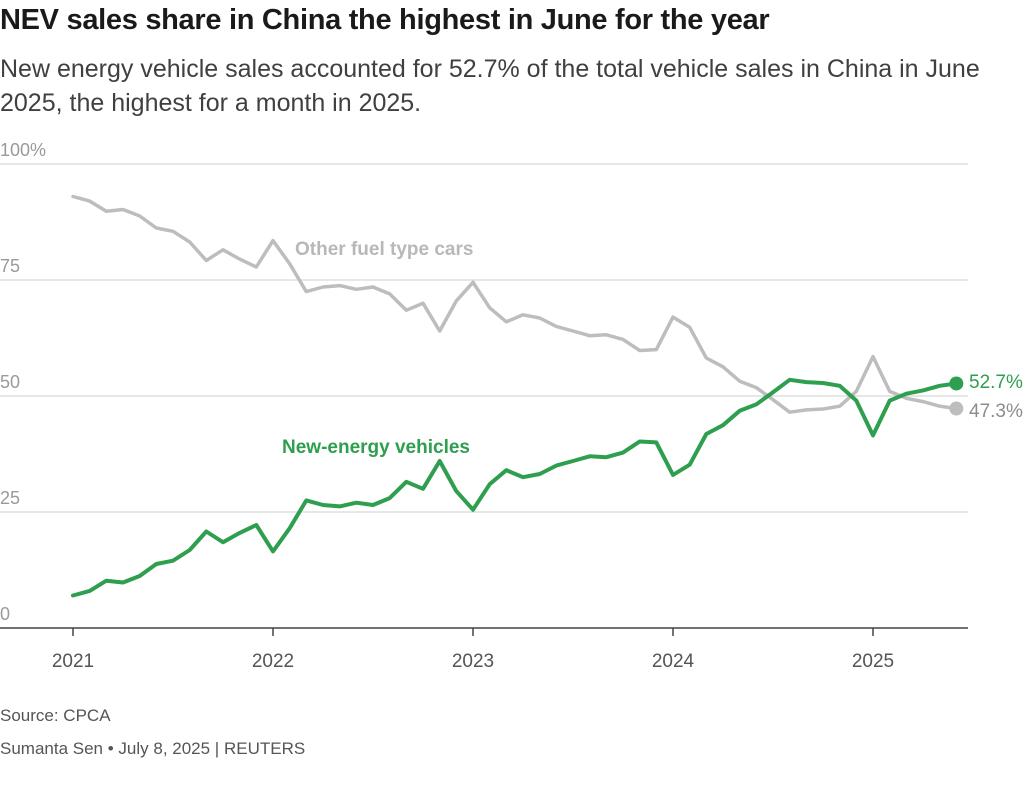 This screenshot has height=790, width=1024. What do you see at coordinates (5, 614) in the screenshot?
I see `y-tick-label: 0` at bounding box center [5, 614].